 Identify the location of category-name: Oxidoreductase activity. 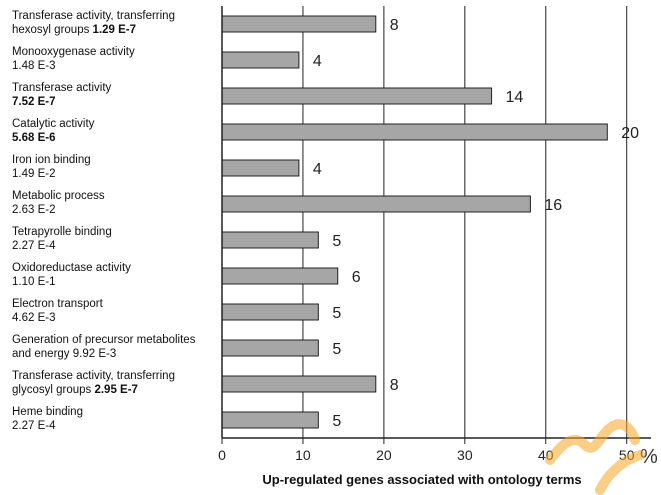
(71, 268).